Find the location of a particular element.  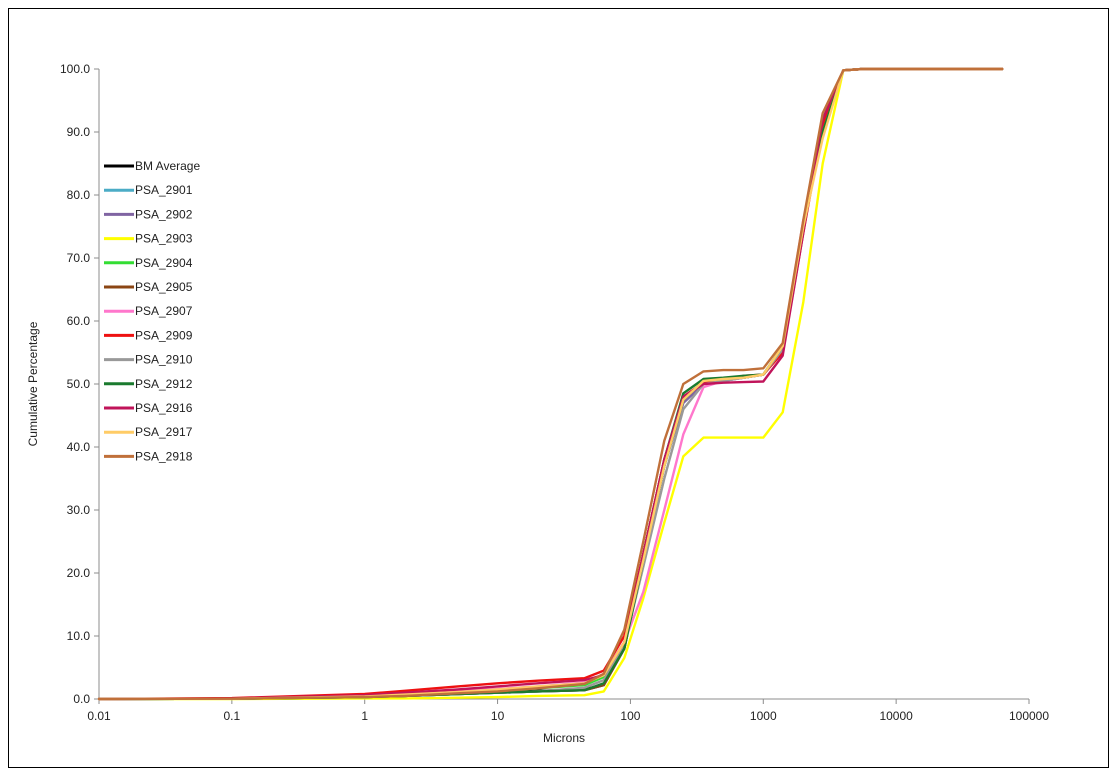

y-tick-label: 60.0 is located at coordinates (79, 321).